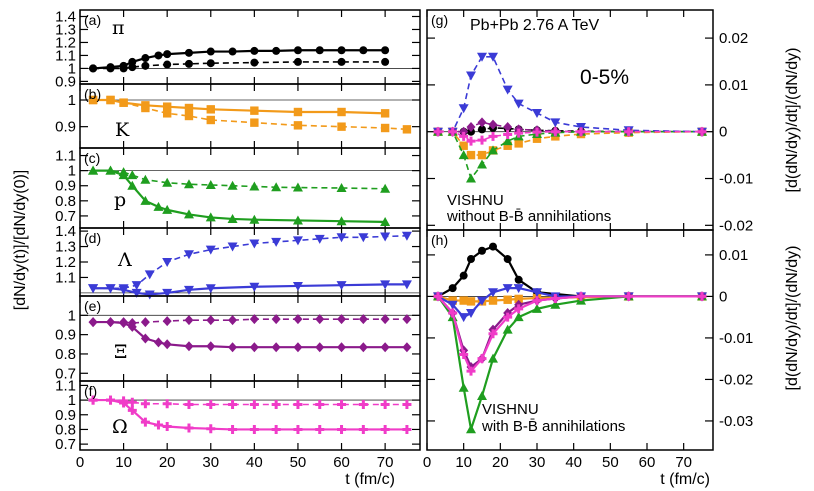  I want to click on panel-a-ytick-label: 1.1, so click(65, 55).